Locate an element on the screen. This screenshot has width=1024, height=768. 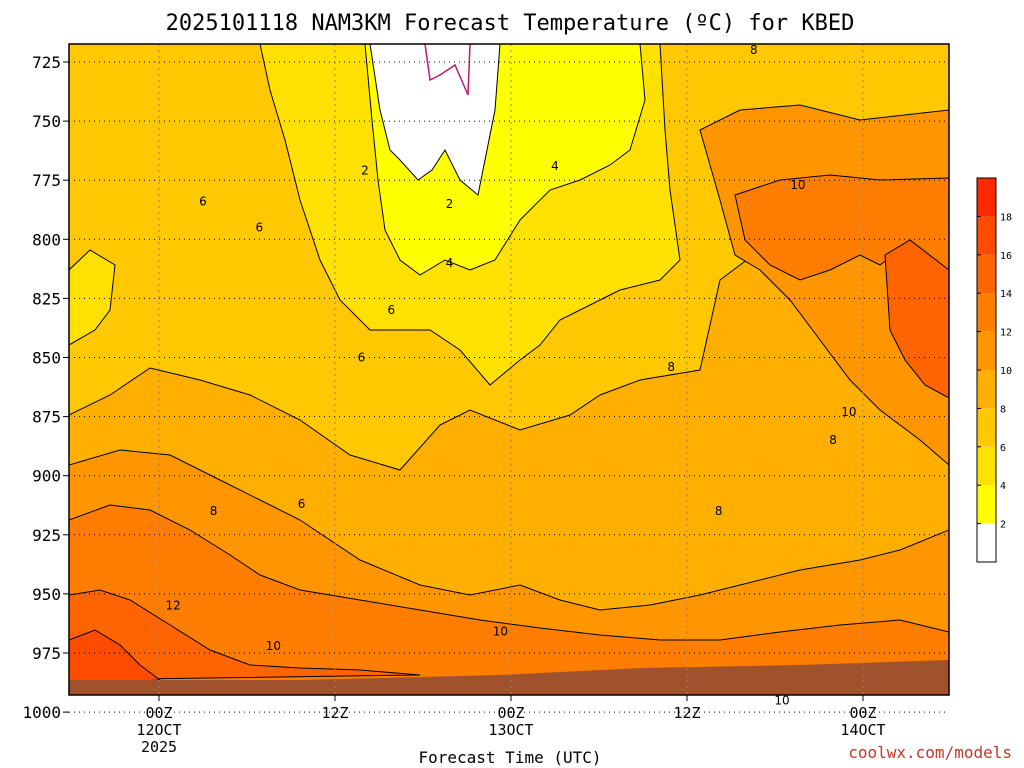
x-tick-label: 2025 is located at coordinates (159, 747).